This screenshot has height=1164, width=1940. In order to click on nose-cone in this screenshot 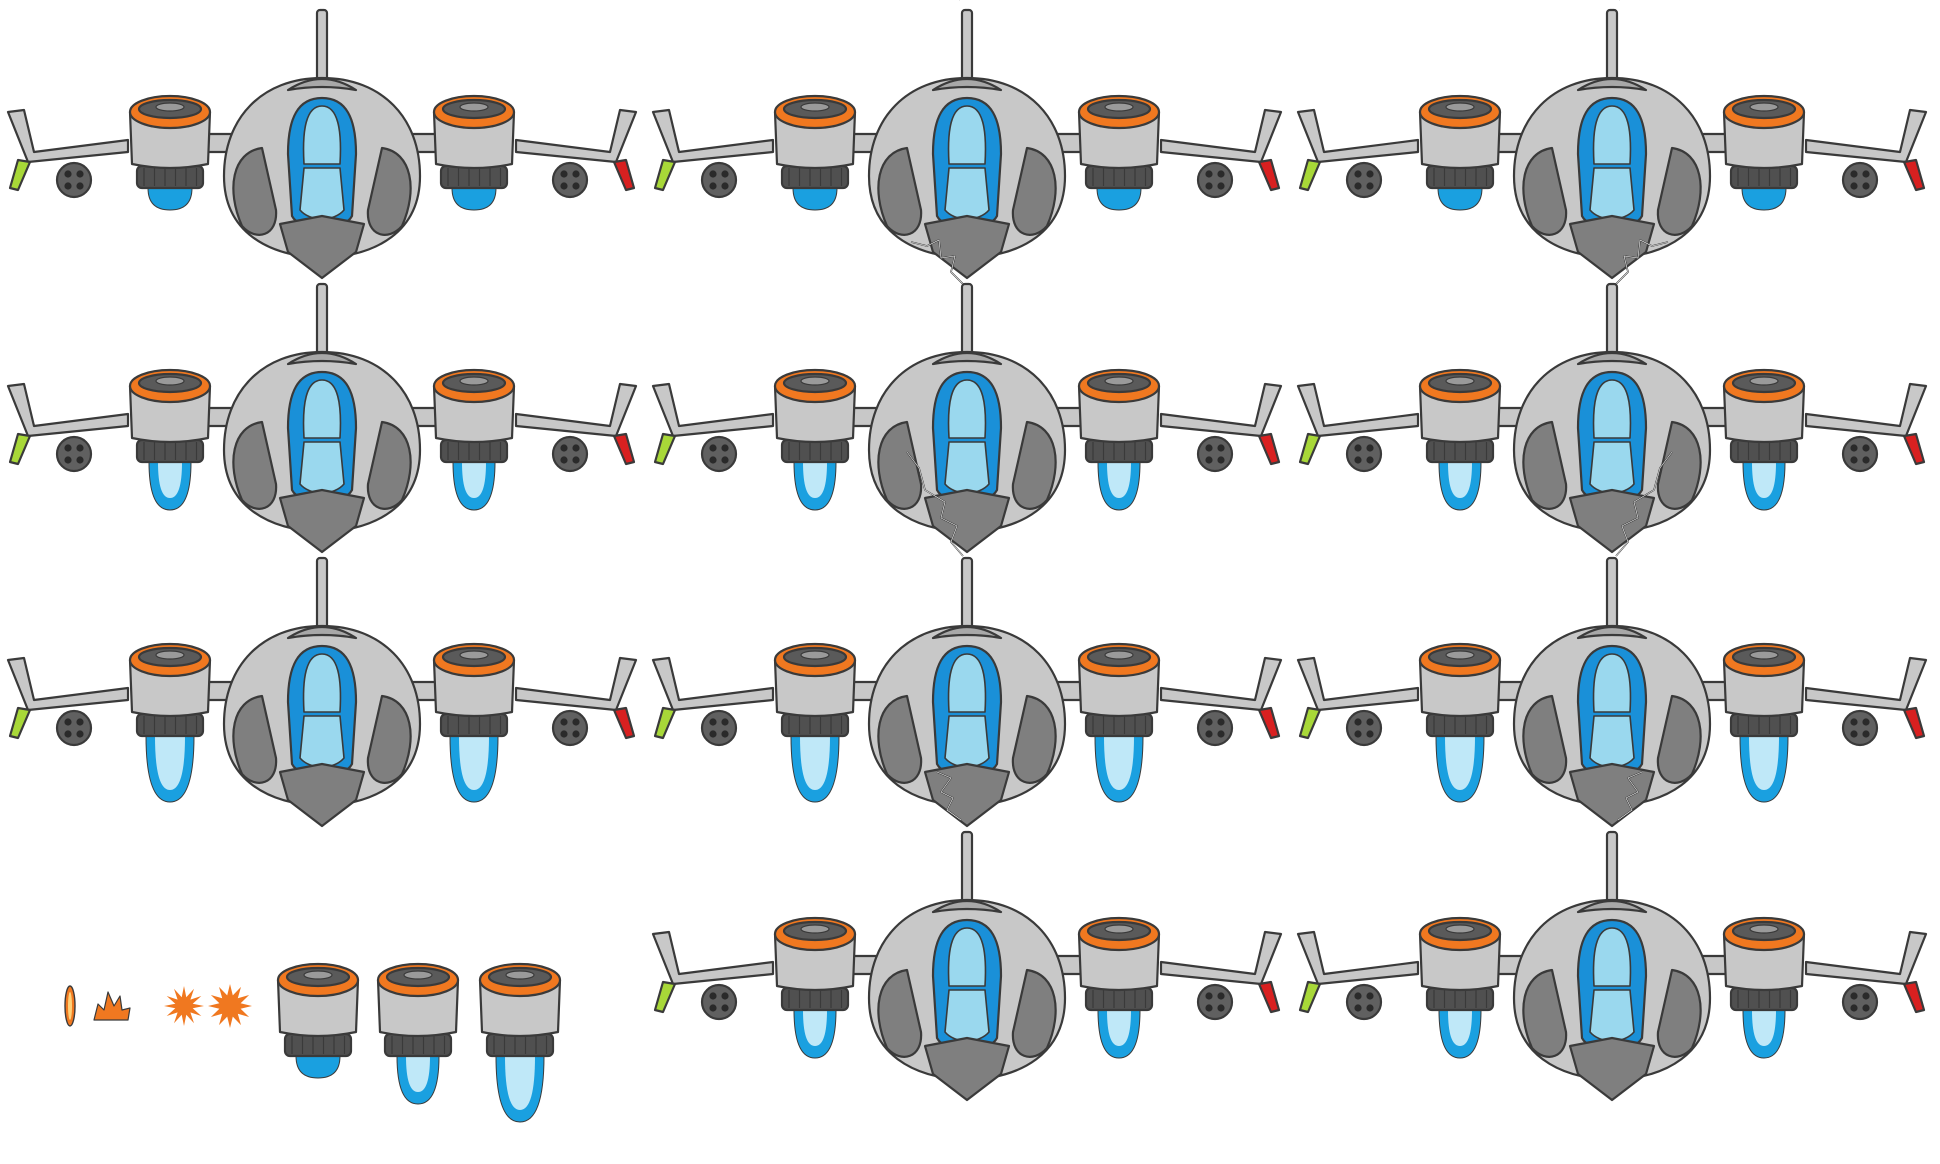, I will do `click(967, 1069)`.